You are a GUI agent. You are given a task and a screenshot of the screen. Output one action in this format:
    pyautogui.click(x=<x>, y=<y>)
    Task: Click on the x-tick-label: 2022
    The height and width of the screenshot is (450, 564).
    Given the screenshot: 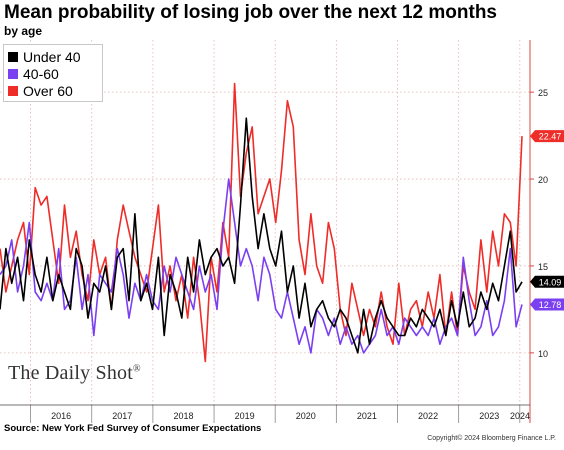 What is the action you would take?
    pyautogui.click(x=428, y=416)
    